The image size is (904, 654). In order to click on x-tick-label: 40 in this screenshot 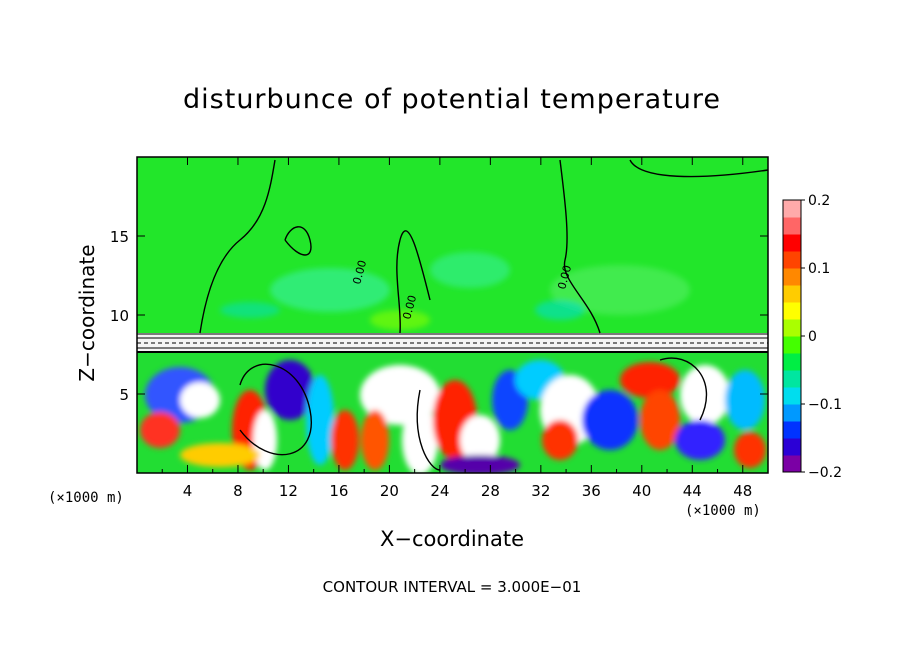, I will do `click(641, 491)`.